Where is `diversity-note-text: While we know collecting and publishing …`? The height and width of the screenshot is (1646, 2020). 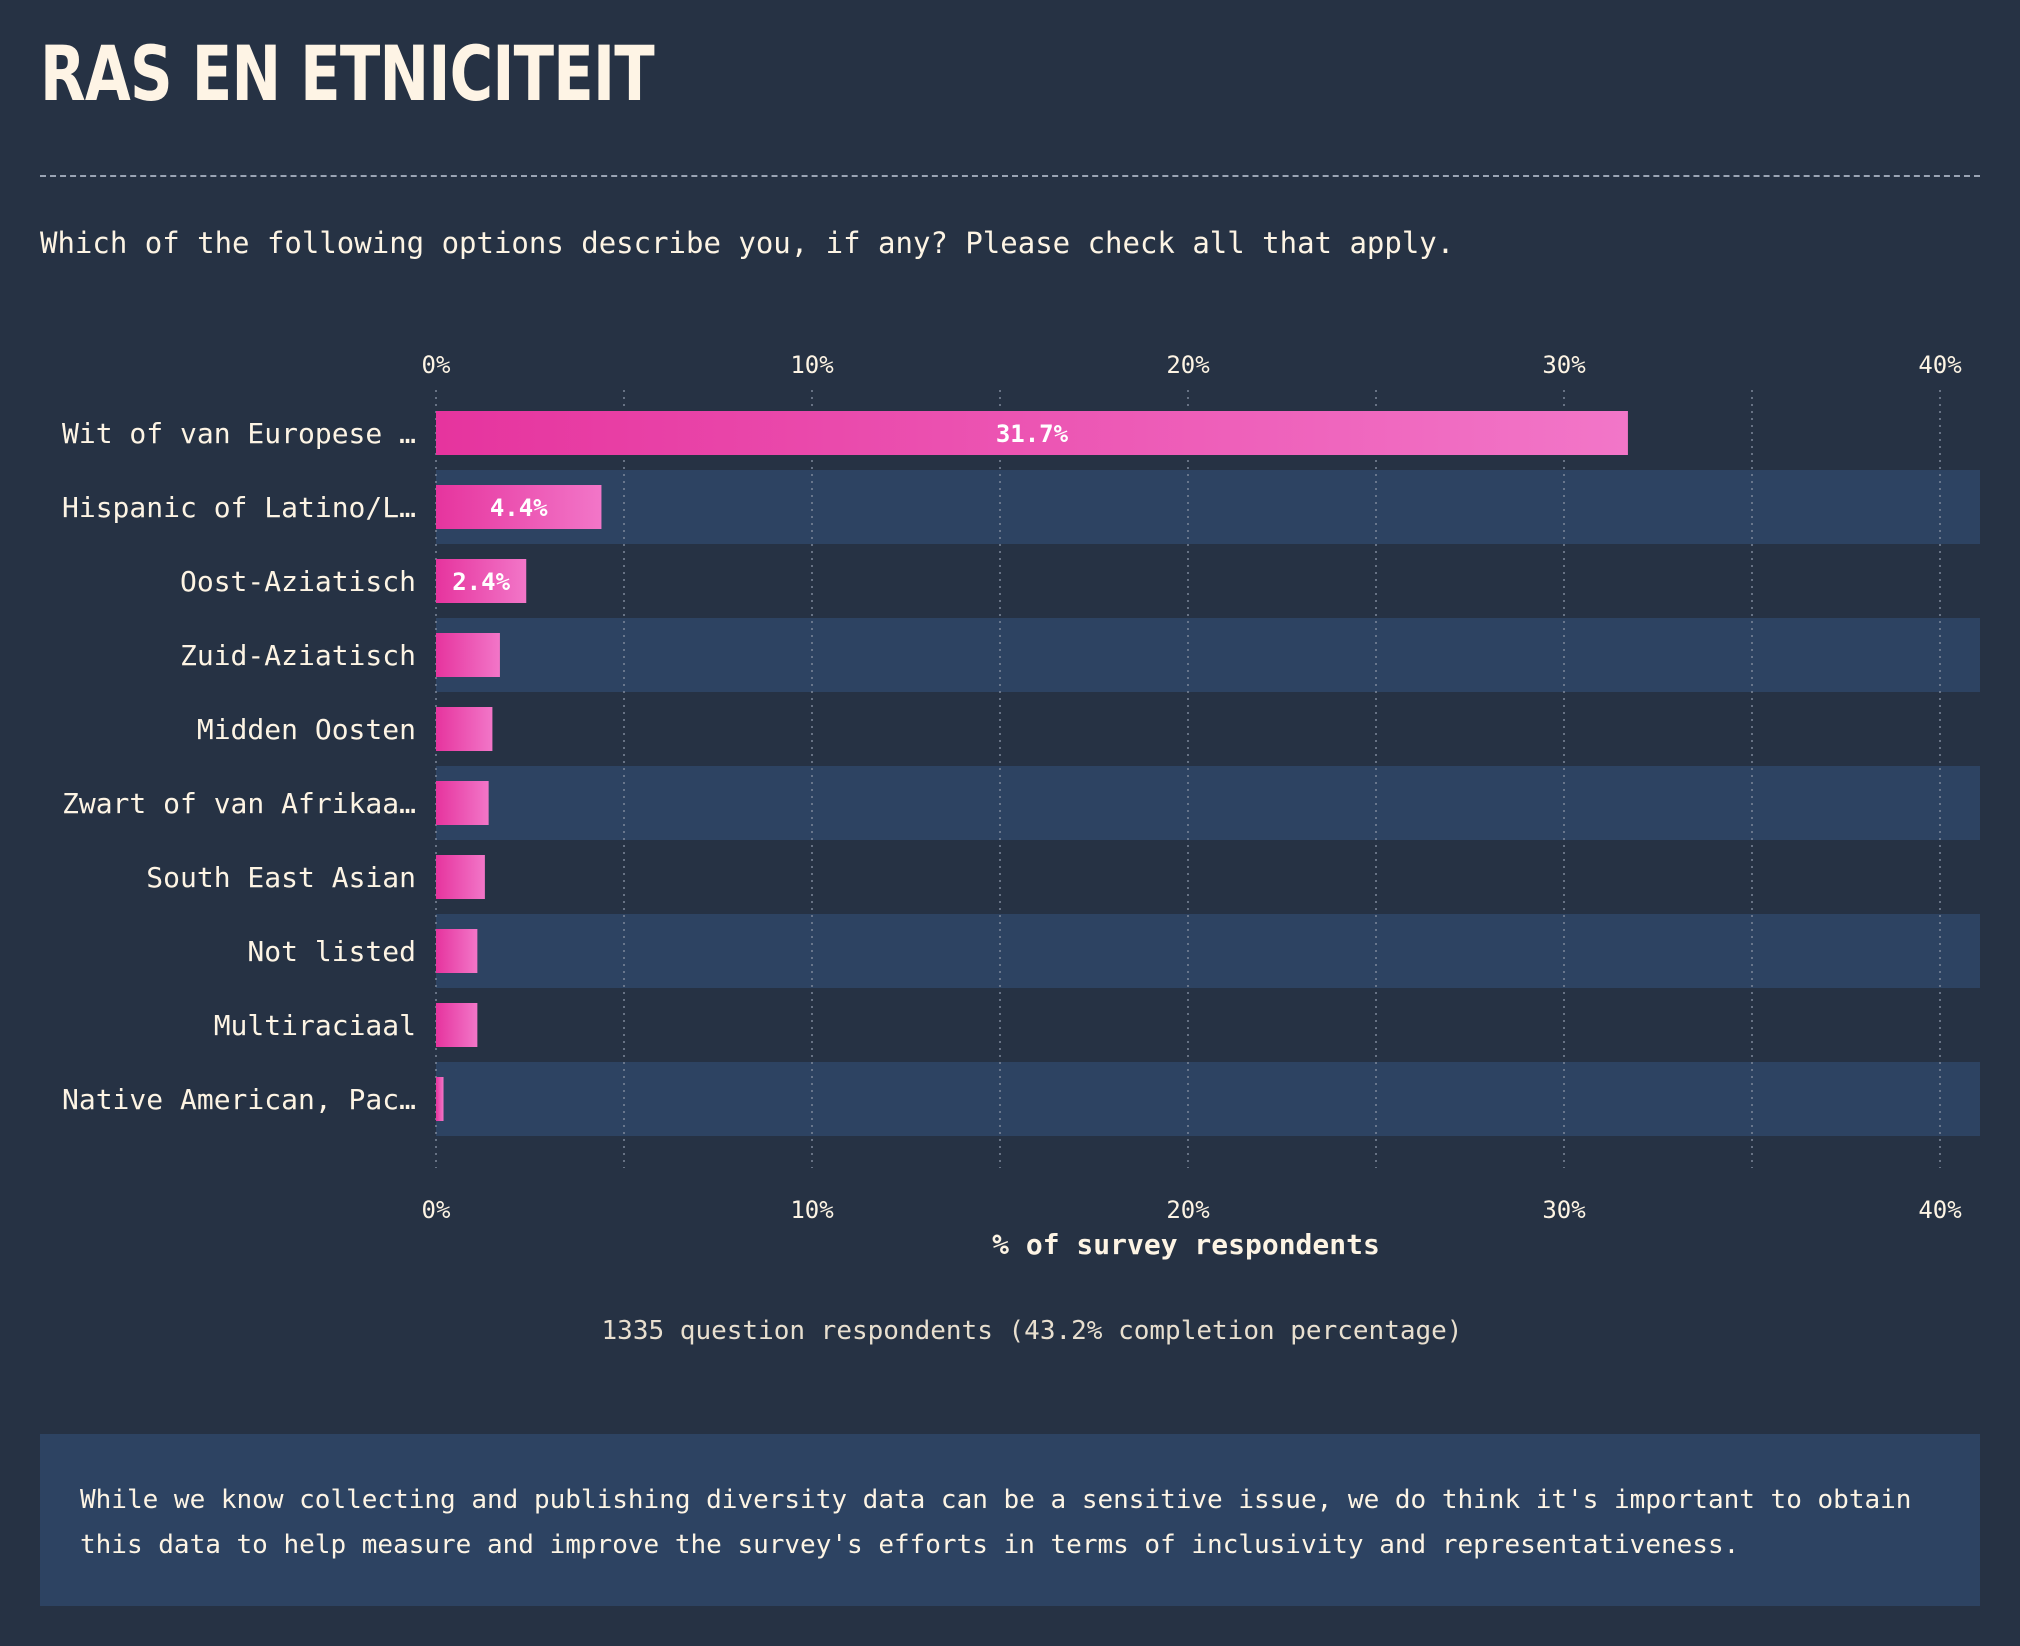 diversity-note-text: While we know collecting and publishing … is located at coordinates (996, 1522).